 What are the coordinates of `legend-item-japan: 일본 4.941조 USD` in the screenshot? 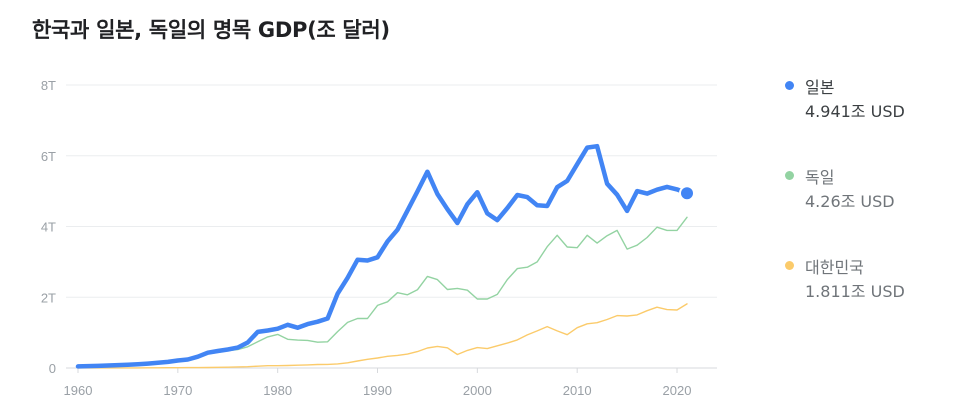 It's located at (867, 119).